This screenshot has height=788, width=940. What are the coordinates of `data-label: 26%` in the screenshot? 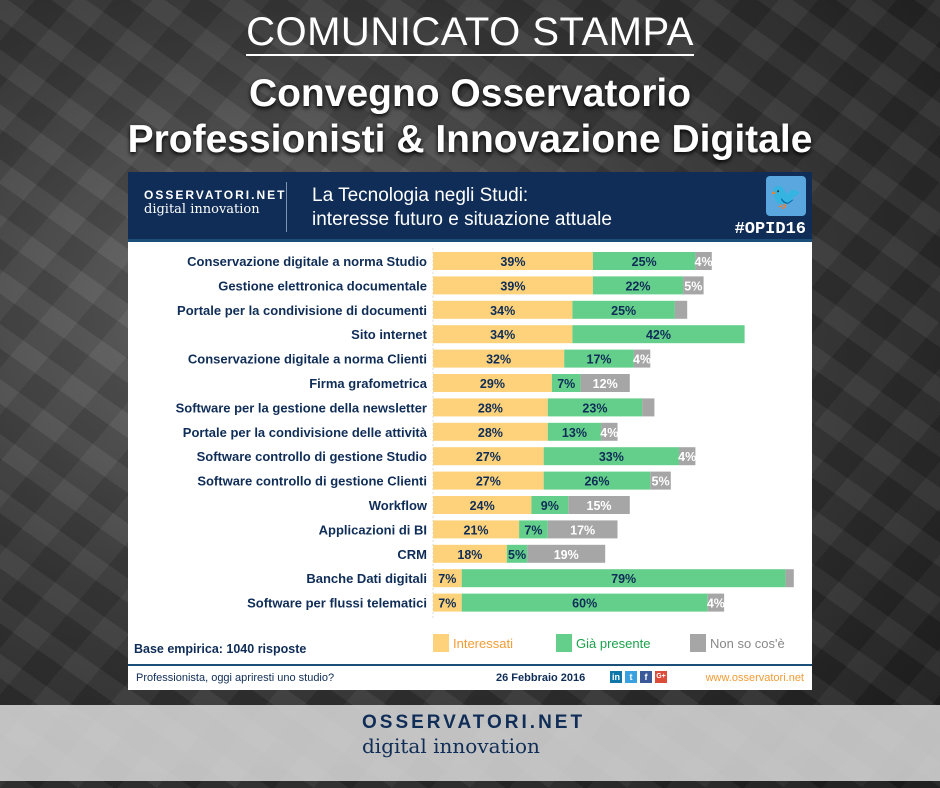 It's located at (596, 482).